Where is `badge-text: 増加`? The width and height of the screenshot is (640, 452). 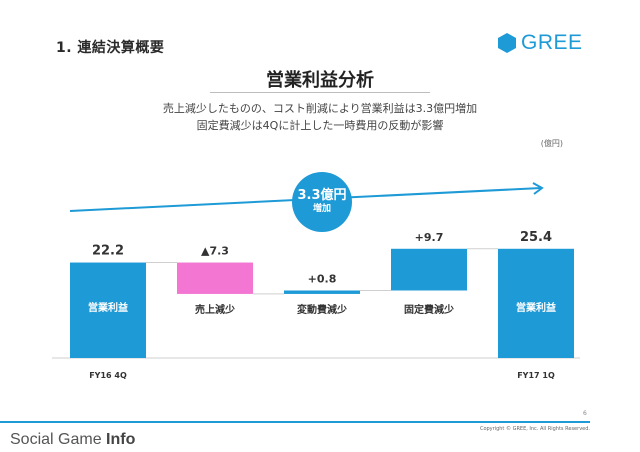 badge-text: 増加 is located at coordinates (321, 209).